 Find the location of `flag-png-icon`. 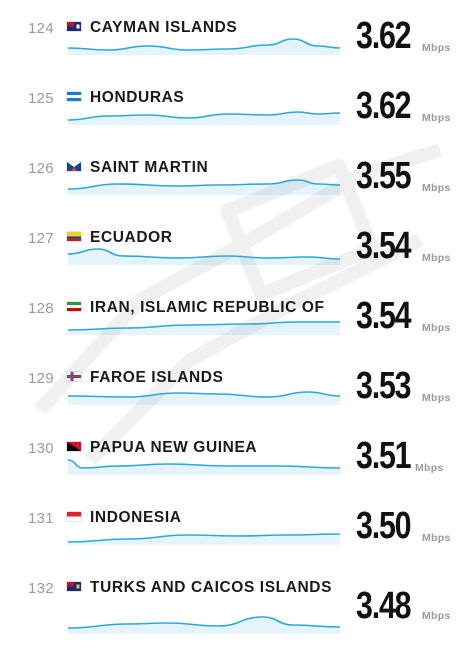

flag-png-icon is located at coordinates (74, 446).